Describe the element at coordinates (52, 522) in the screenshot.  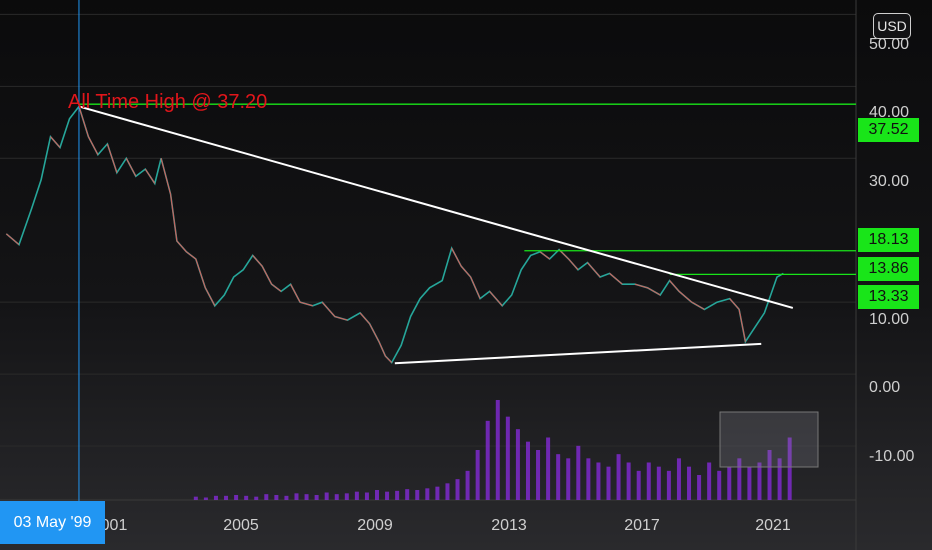
I see `crosshair-date-label: 03 May '99` at that location.